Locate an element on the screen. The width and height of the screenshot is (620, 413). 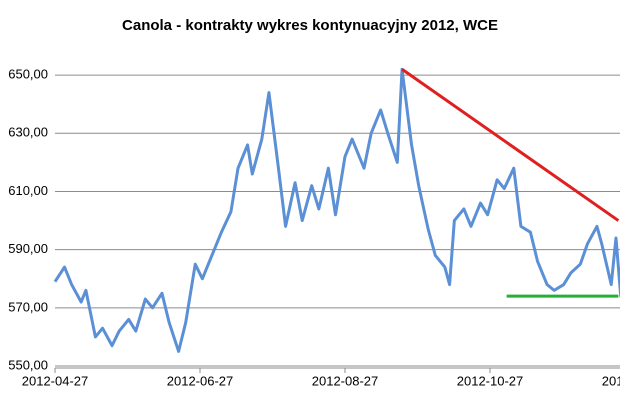
y-tick-label: 590,00 is located at coordinates (28, 248).